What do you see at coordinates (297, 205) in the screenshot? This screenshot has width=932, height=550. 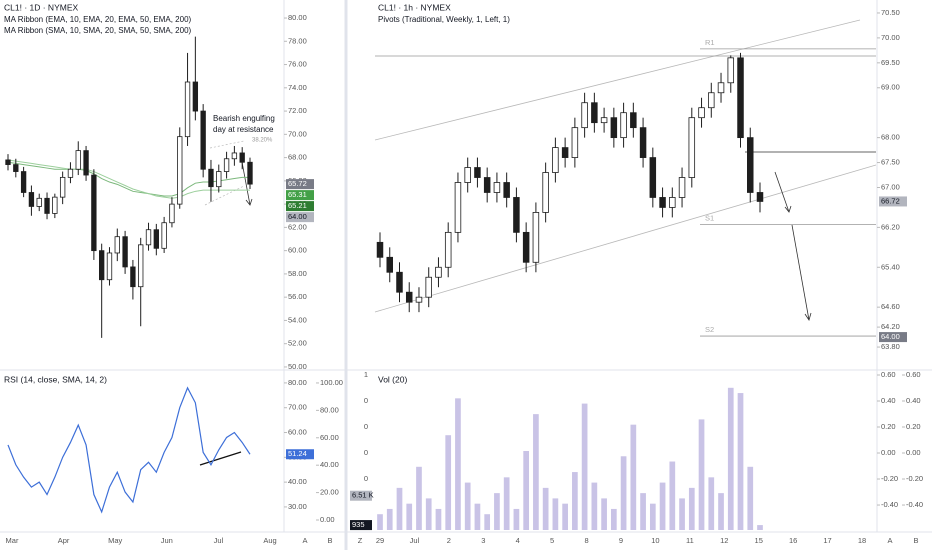 I see `price-badge-label: 65.21` at bounding box center [297, 205].